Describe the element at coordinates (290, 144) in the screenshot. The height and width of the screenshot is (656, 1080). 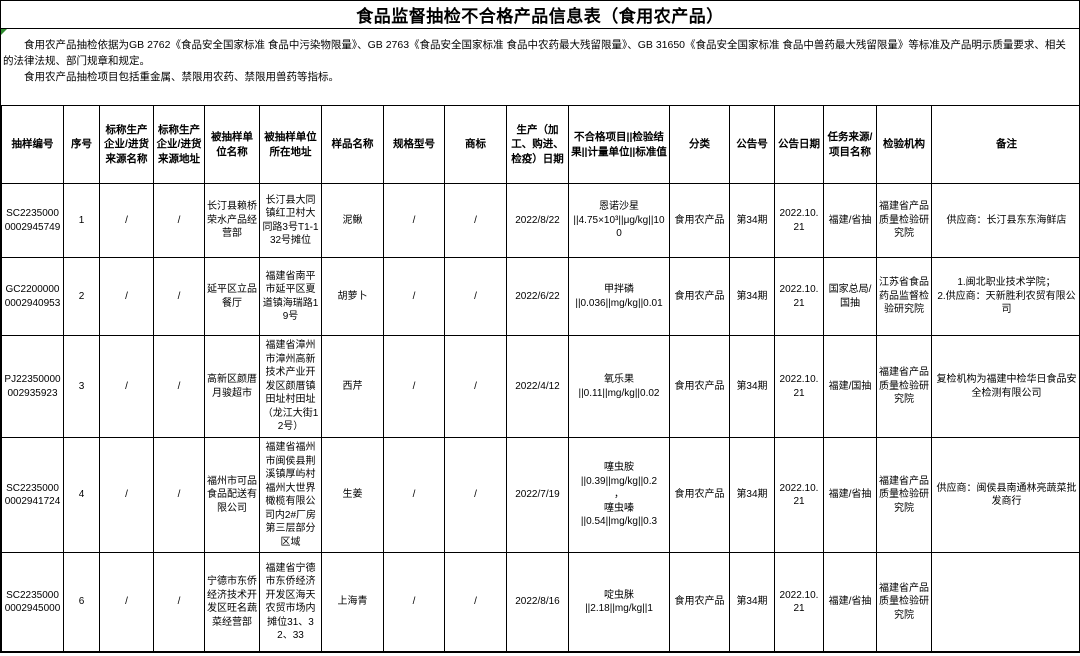
I see `header-cell-5: 被抽样单位所在地址` at that location.